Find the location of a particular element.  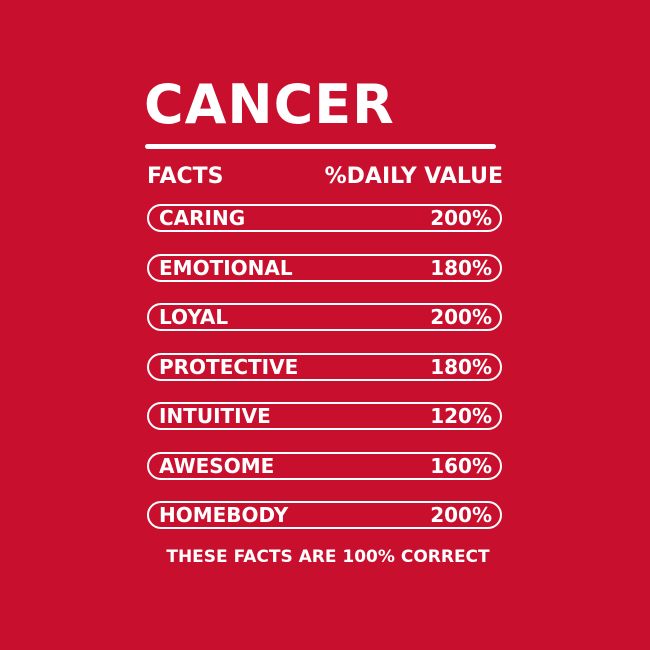

fact-row: AWESOME 160% is located at coordinates (324, 465).